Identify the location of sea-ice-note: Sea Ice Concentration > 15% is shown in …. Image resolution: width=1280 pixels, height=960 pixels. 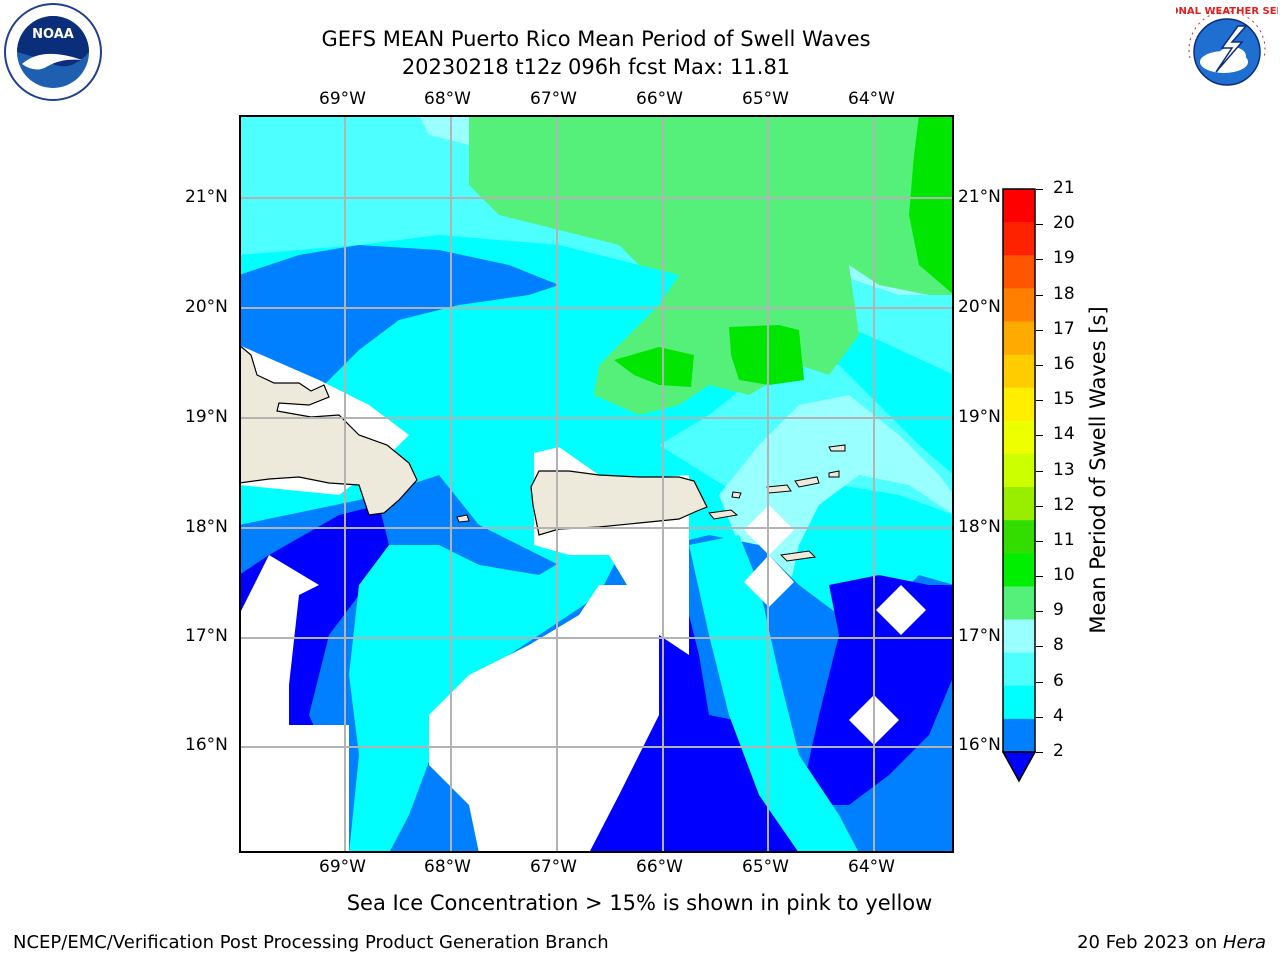
(639, 903).